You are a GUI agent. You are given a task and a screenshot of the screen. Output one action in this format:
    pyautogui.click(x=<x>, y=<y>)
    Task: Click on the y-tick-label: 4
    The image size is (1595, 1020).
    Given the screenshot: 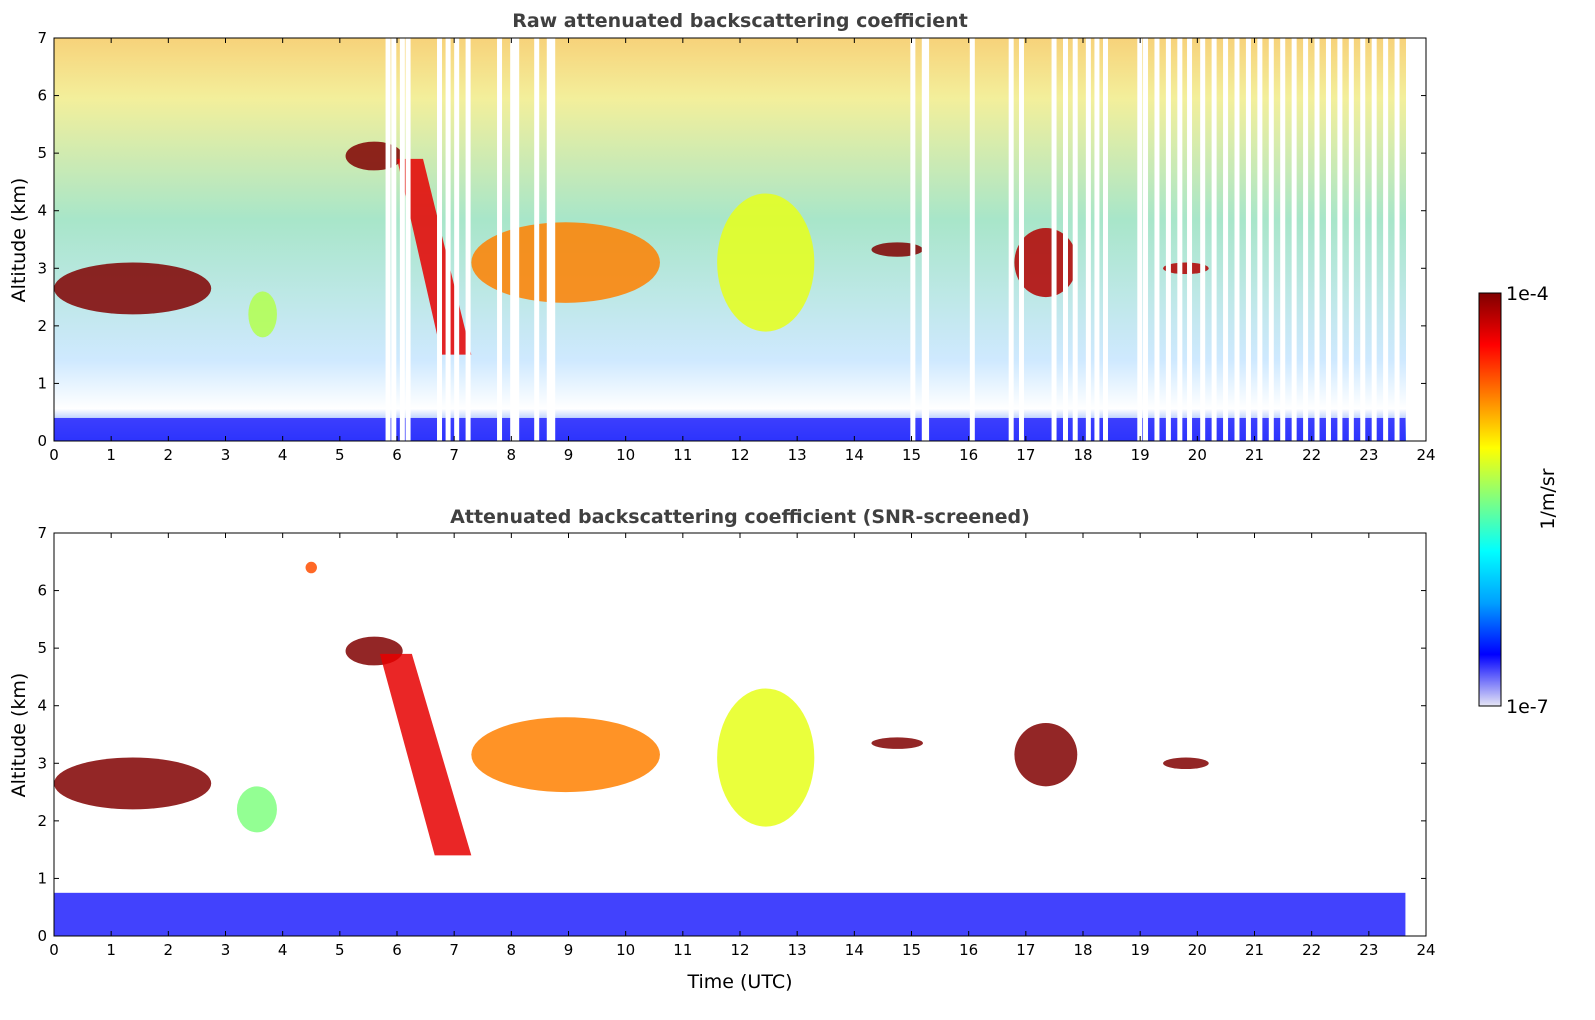 What is the action you would take?
    pyautogui.click(x=42, y=211)
    